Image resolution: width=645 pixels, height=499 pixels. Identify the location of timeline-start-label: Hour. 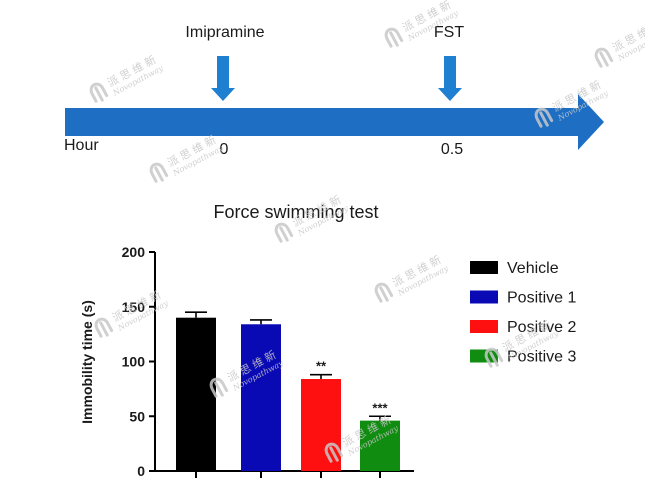
(81, 145).